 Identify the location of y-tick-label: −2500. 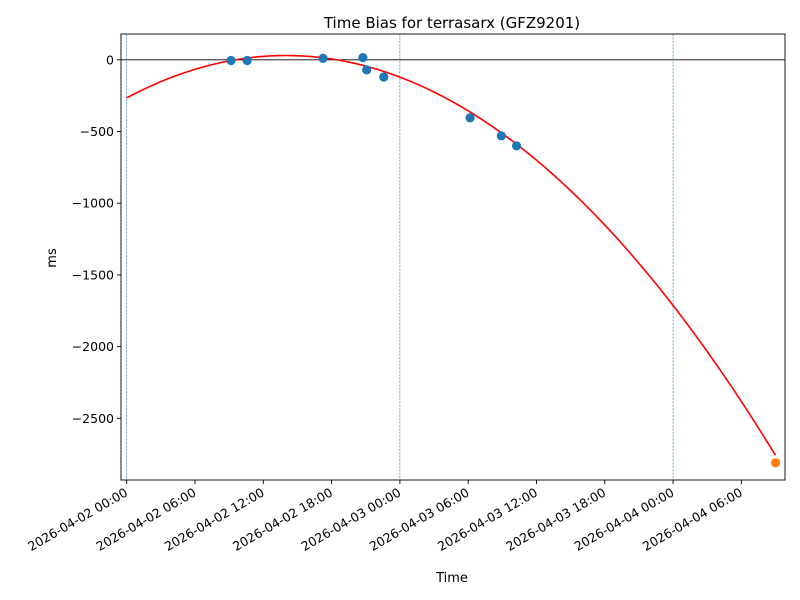
(93, 418).